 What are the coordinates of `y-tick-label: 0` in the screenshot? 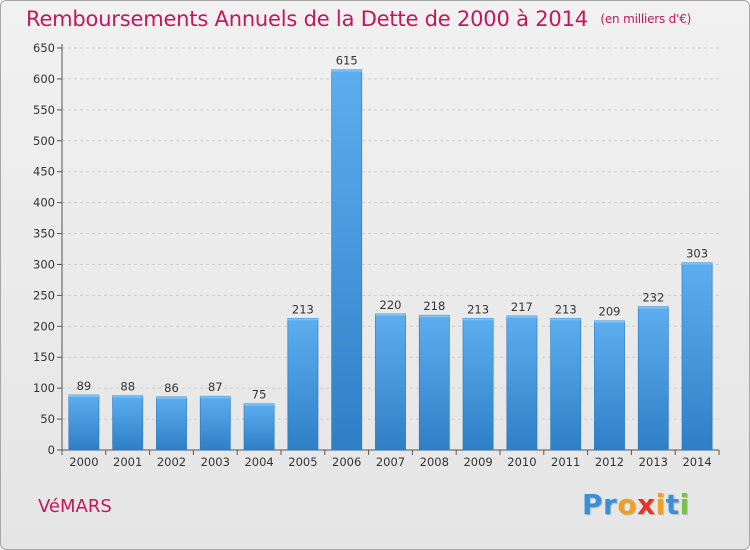 It's located at (51, 450).